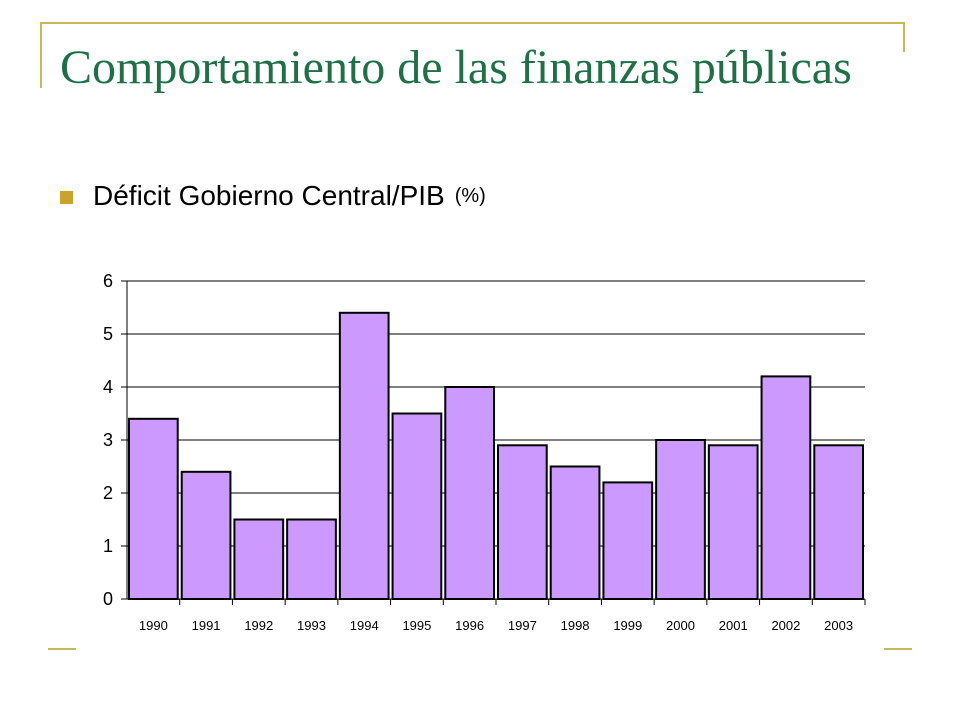  I want to click on x-tick-label: 1994, so click(364, 625).